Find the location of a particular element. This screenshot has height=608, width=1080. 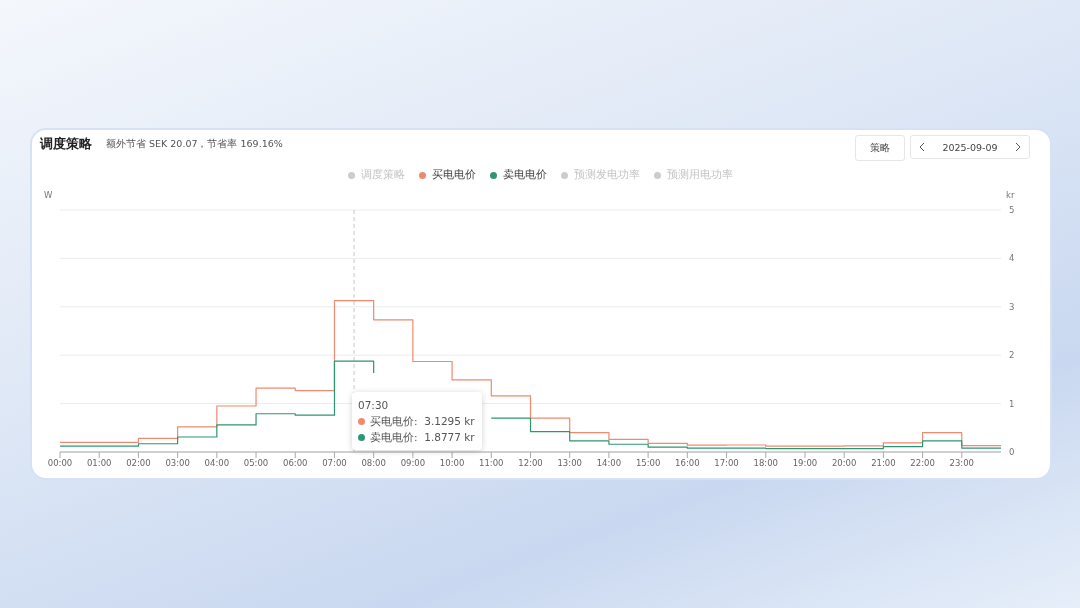

x-tick-label: 23:00 is located at coordinates (962, 463).